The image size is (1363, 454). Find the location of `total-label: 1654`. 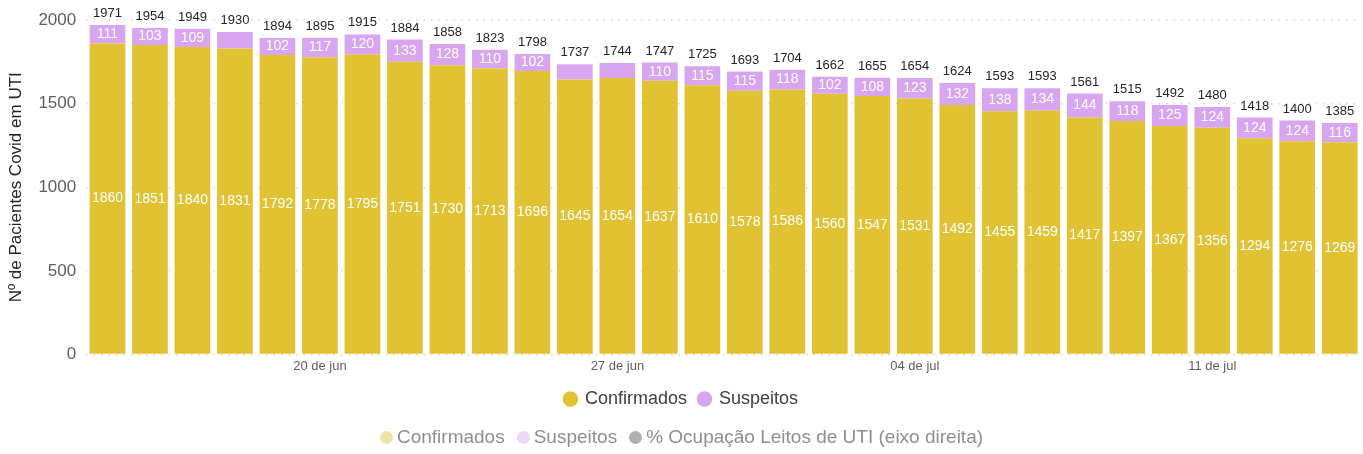

total-label: 1654 is located at coordinates (915, 66).